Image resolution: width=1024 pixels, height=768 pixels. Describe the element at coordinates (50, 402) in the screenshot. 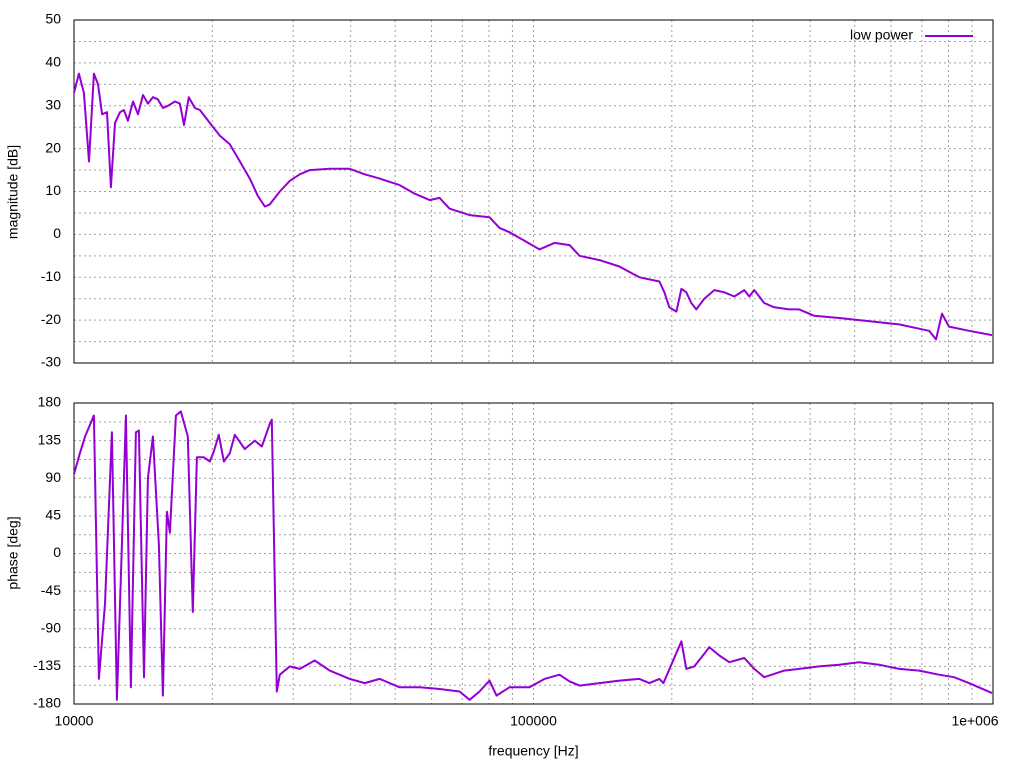

I see `y-tick-label: 180` at that location.